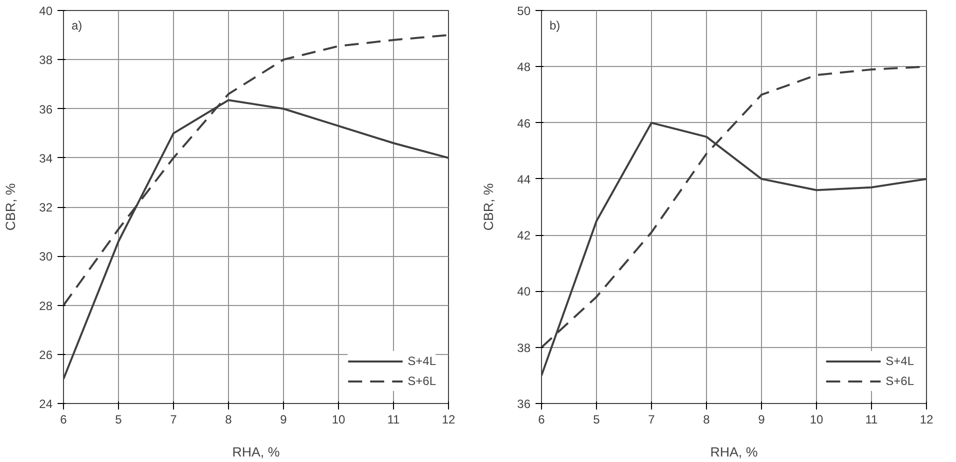 The width and height of the screenshot is (956, 462). What do you see at coordinates (46, 404) in the screenshot?
I see `y-tick-label: 24` at bounding box center [46, 404].